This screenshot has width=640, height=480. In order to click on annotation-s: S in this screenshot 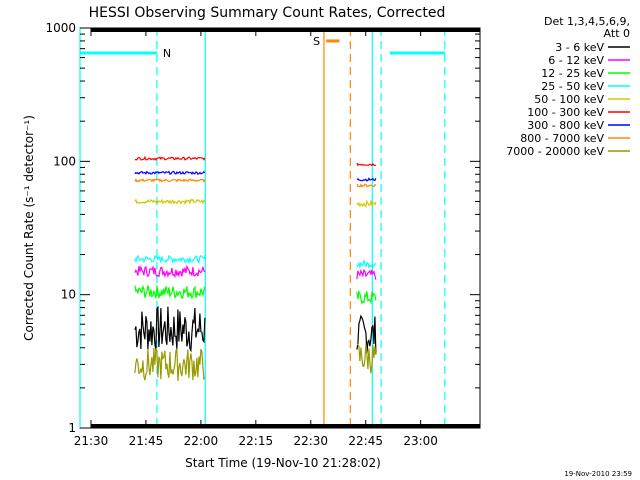, I will do `click(316, 41)`.